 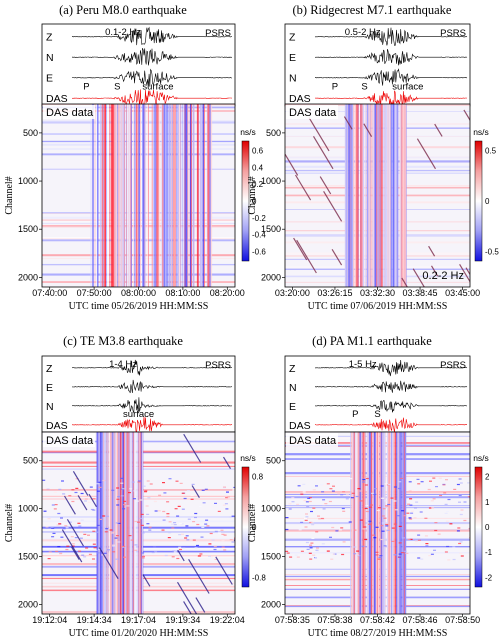 I want to click on x-tick-label: 19:19:34, so click(x=182, y=620).